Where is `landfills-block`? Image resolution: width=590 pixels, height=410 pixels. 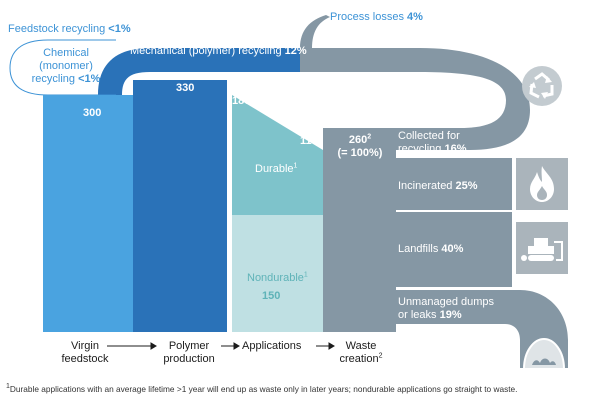
landfills-block is located at coordinates (454, 249).